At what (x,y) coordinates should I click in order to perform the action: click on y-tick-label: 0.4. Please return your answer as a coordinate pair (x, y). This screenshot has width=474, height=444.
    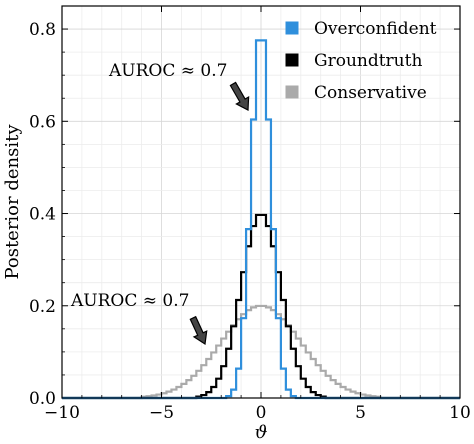
    Looking at the image, I should click on (42, 215).